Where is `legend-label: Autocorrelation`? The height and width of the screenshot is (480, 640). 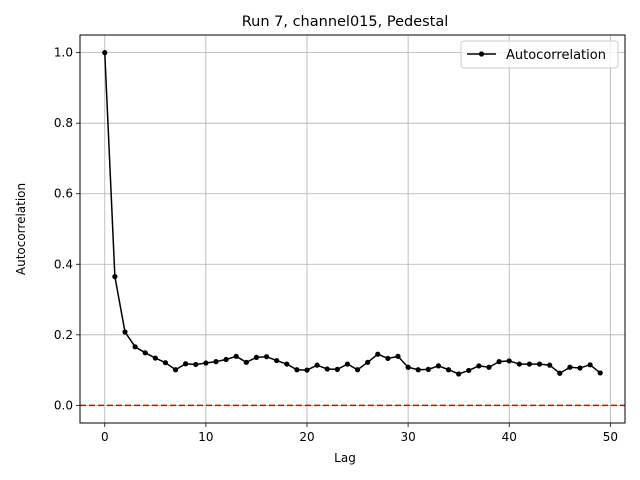
legend-label: Autocorrelation is located at coordinates (556, 55).